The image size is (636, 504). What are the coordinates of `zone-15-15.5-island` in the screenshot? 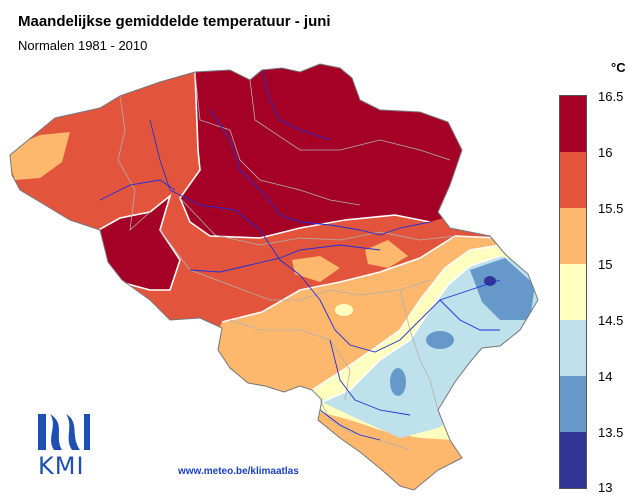 It's located at (344, 310).